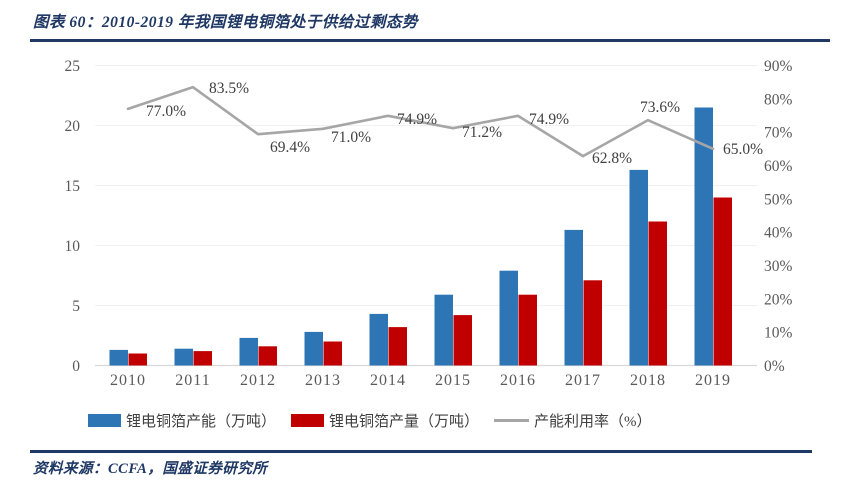 The height and width of the screenshot is (496, 842). I want to click on utilization-point-label: 77.0%, so click(166, 111).